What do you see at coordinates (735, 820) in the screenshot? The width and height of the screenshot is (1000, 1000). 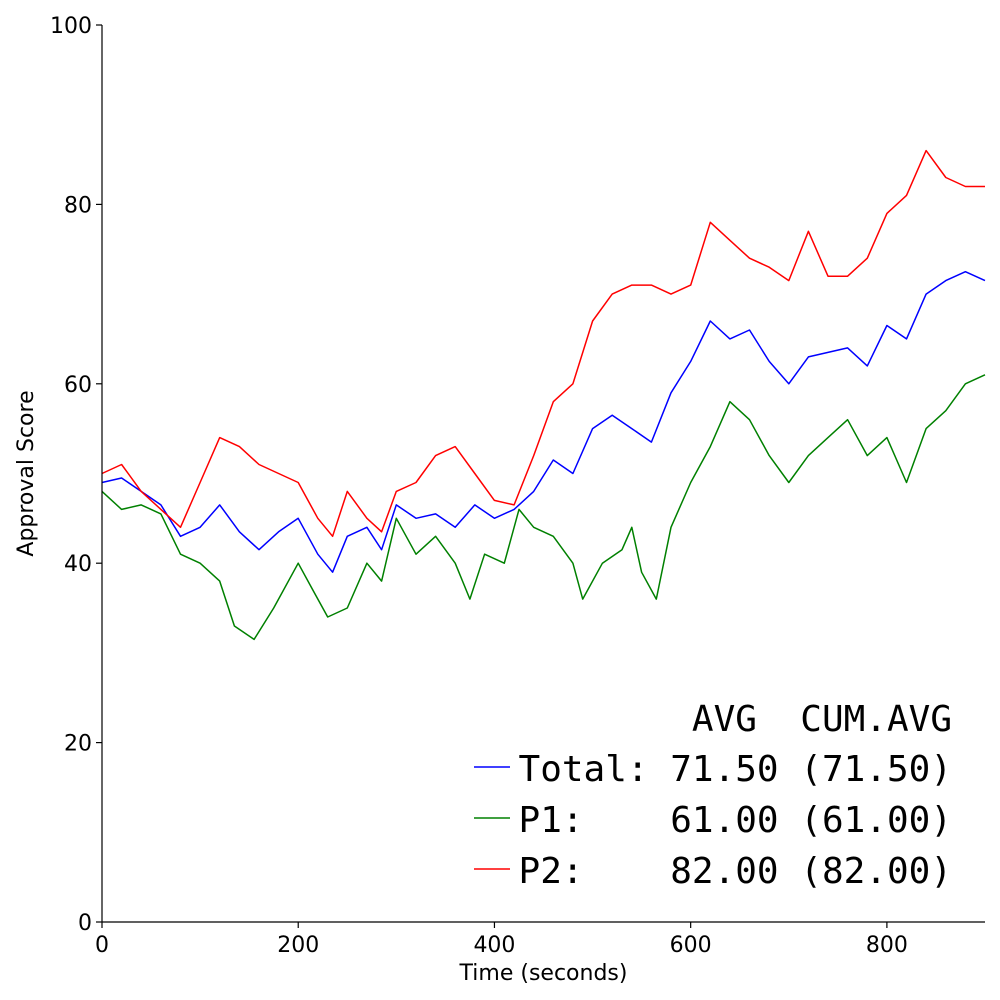 I see `legend-entry-p1: P1: 61.00 (61.00)` at bounding box center [735, 820].